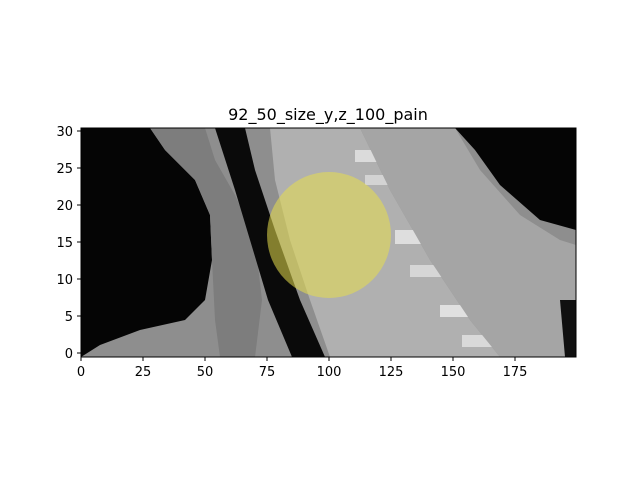 Image resolution: width=640 pixels, height=480 pixels. I want to click on x-axis: 0 25 50 75 100 125 150 175, so click(302, 368).